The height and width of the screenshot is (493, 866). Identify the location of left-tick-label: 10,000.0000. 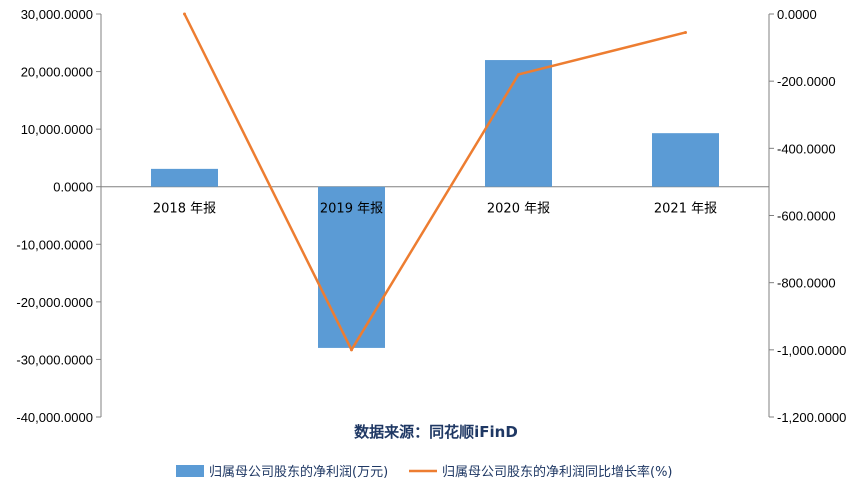
(57, 129).